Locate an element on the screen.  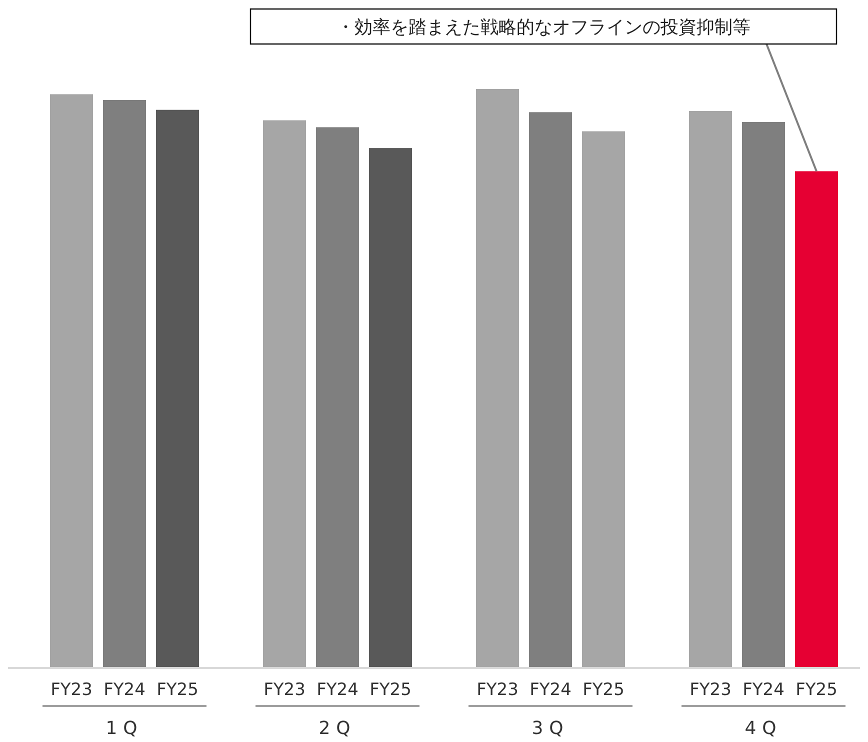
text: ・効率を踏まえた戦略的なオフラインの投資抑制等 is located at coordinates (543, 27).